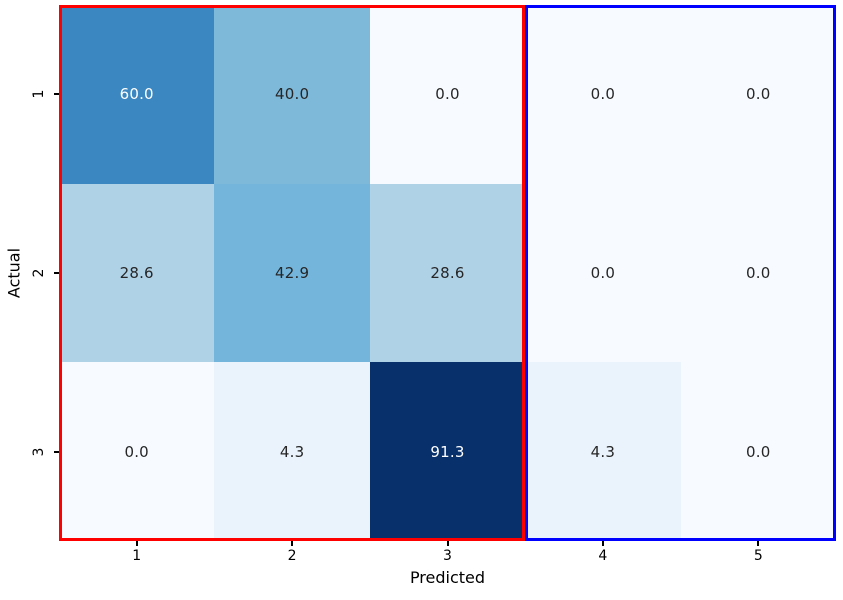 The image size is (843, 600). I want to click on cell-value: 42.9, so click(292, 272).